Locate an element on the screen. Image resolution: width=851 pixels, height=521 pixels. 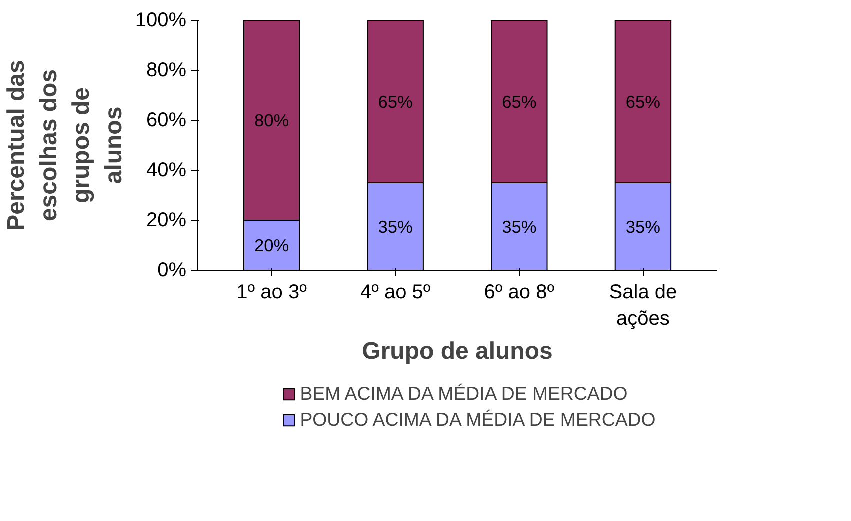
y-axis-title: Percentual das escolhas dos grupos de alunos is located at coordinates (65, 145).